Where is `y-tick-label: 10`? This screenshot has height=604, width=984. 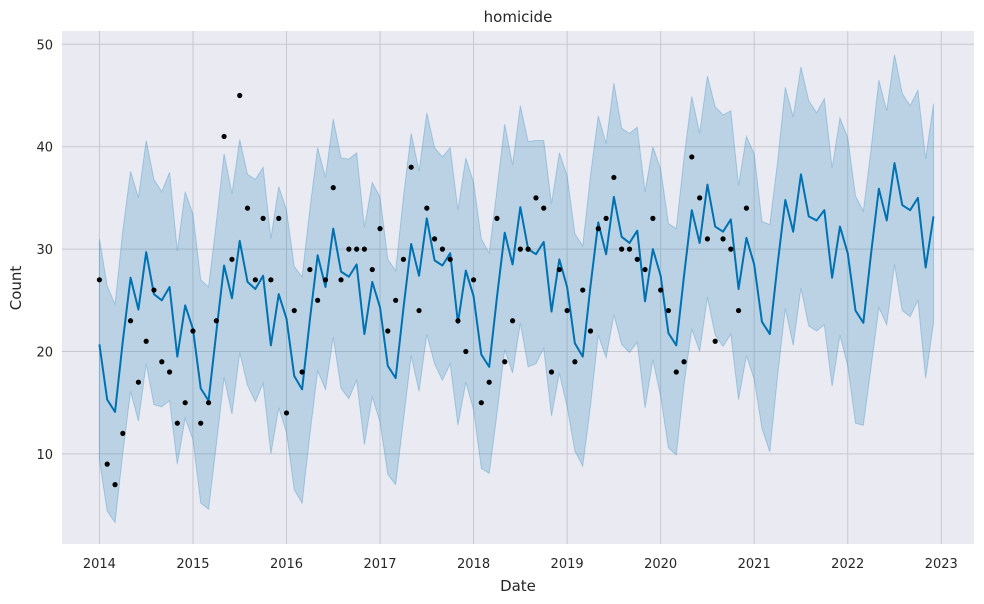 y-tick-label: 10 is located at coordinates (44, 455).